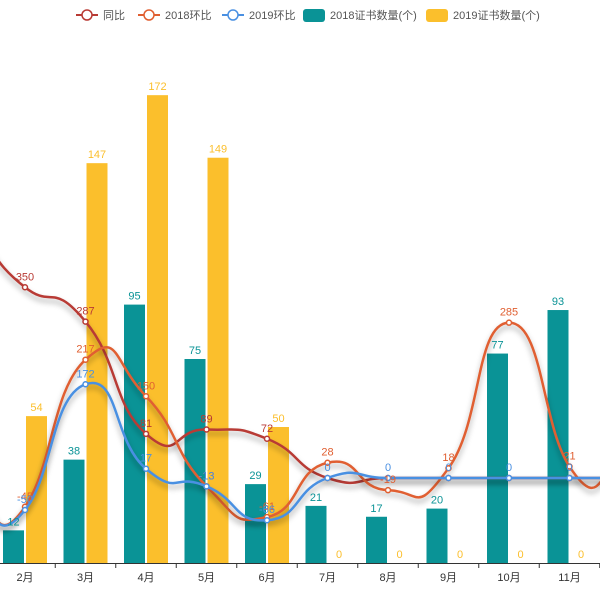 The height and width of the screenshot is (600, 600). What do you see at coordinates (85, 350) in the screenshot?
I see `point-label-mom-2018-1: 217` at bounding box center [85, 350].